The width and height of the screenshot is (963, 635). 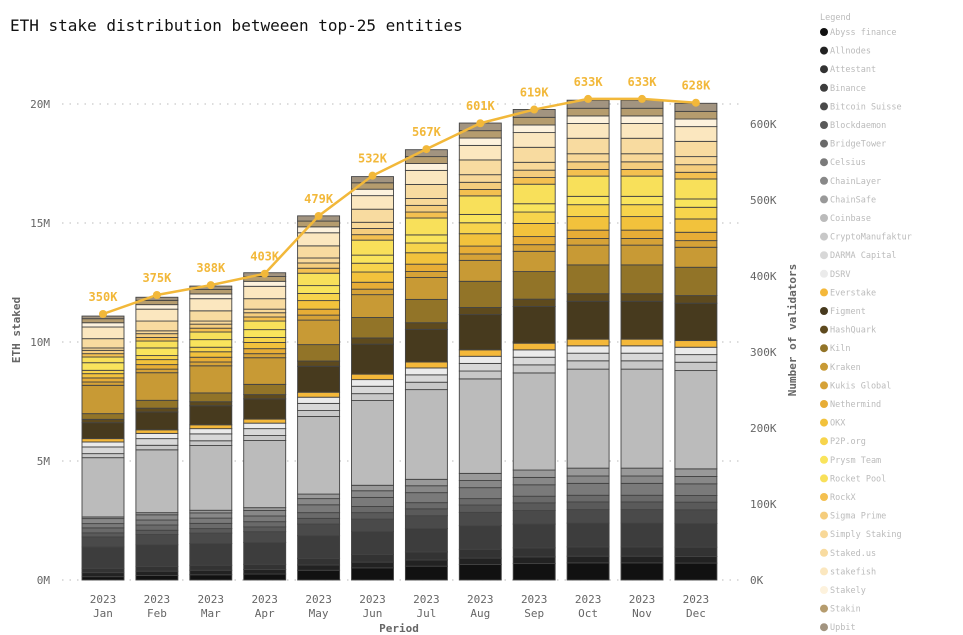 I want to click on x-axis-label: Period, so click(x=399, y=628).